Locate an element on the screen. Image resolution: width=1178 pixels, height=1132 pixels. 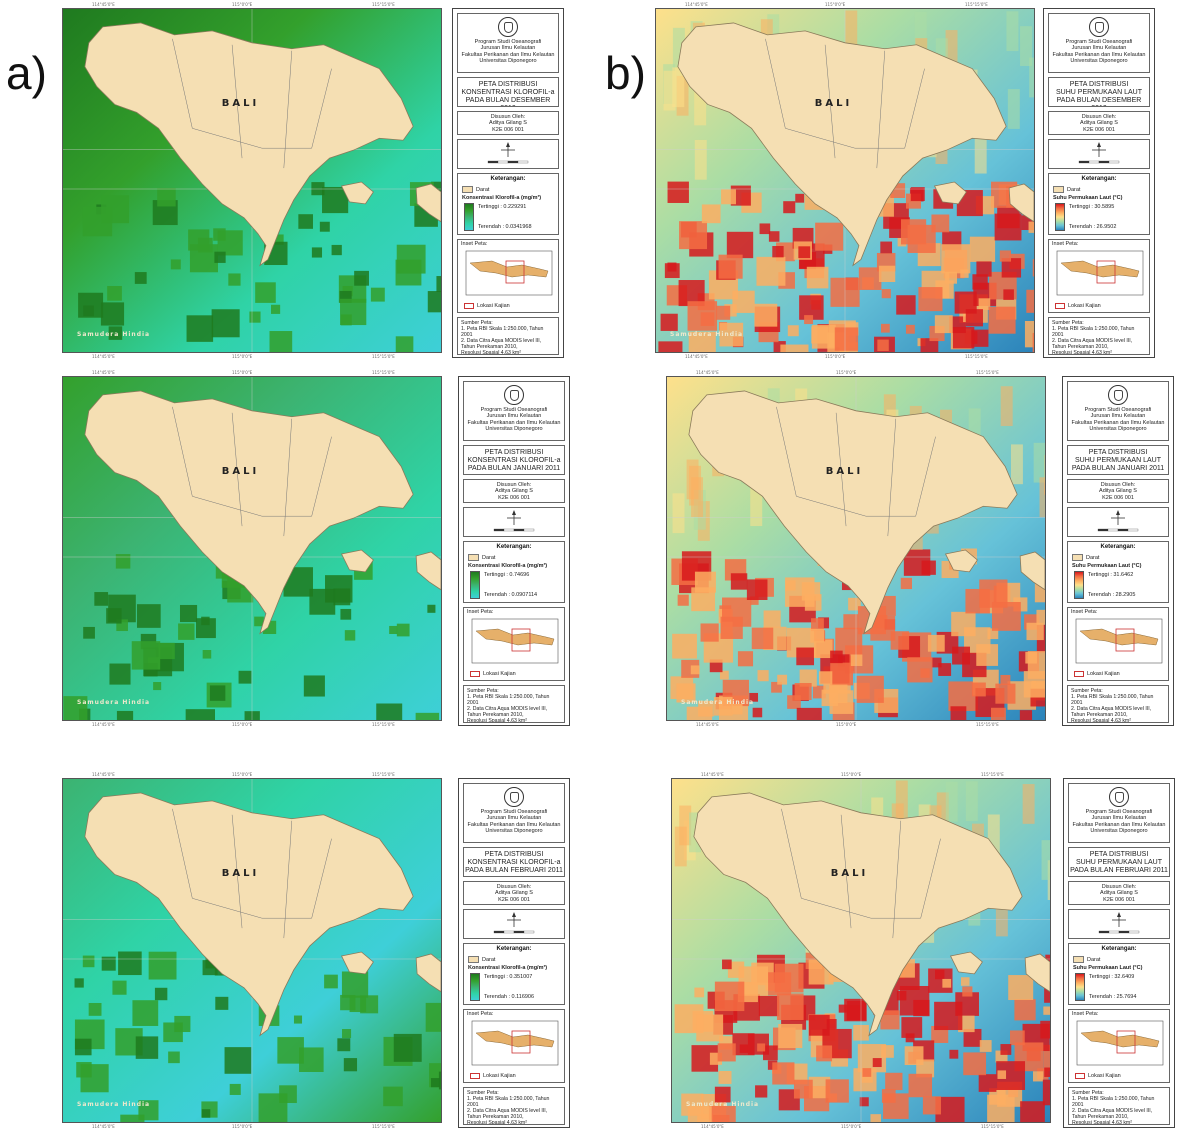
map-b1: BALI Samudera Hindia is located at coordinates (845, 180).